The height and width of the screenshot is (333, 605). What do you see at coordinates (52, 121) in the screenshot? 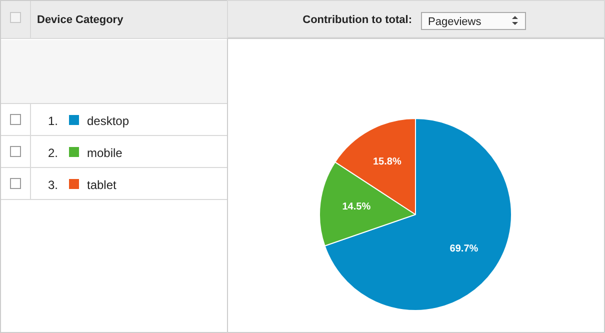
I see `text: 1.` at bounding box center [52, 121].